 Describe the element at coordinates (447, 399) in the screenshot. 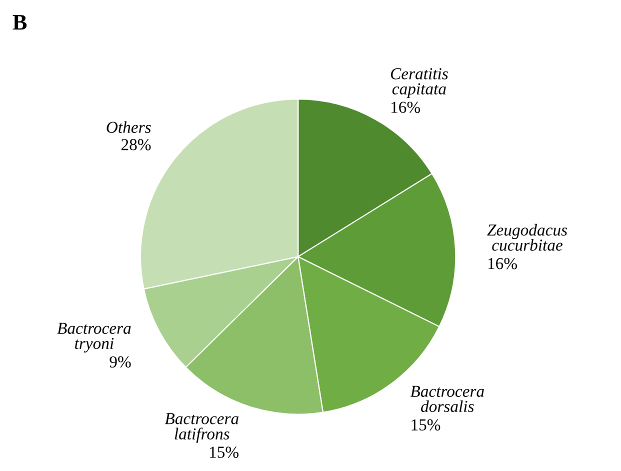

I see `slice-label: Bactrocera dorsalis` at that location.